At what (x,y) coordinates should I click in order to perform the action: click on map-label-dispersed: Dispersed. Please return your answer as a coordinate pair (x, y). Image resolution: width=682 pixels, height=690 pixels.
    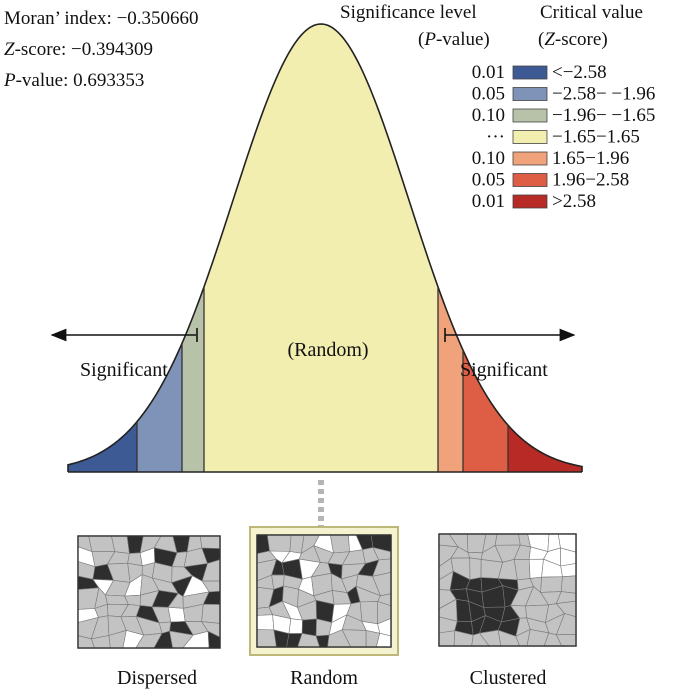
    Looking at the image, I should click on (157, 678).